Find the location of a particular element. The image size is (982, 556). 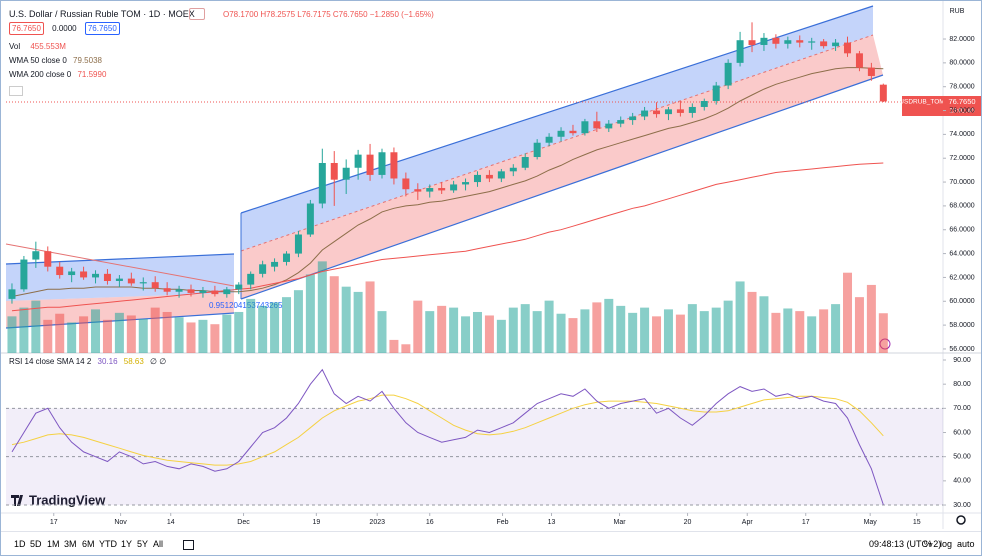

ask: 76.7650 is located at coordinates (102, 28).